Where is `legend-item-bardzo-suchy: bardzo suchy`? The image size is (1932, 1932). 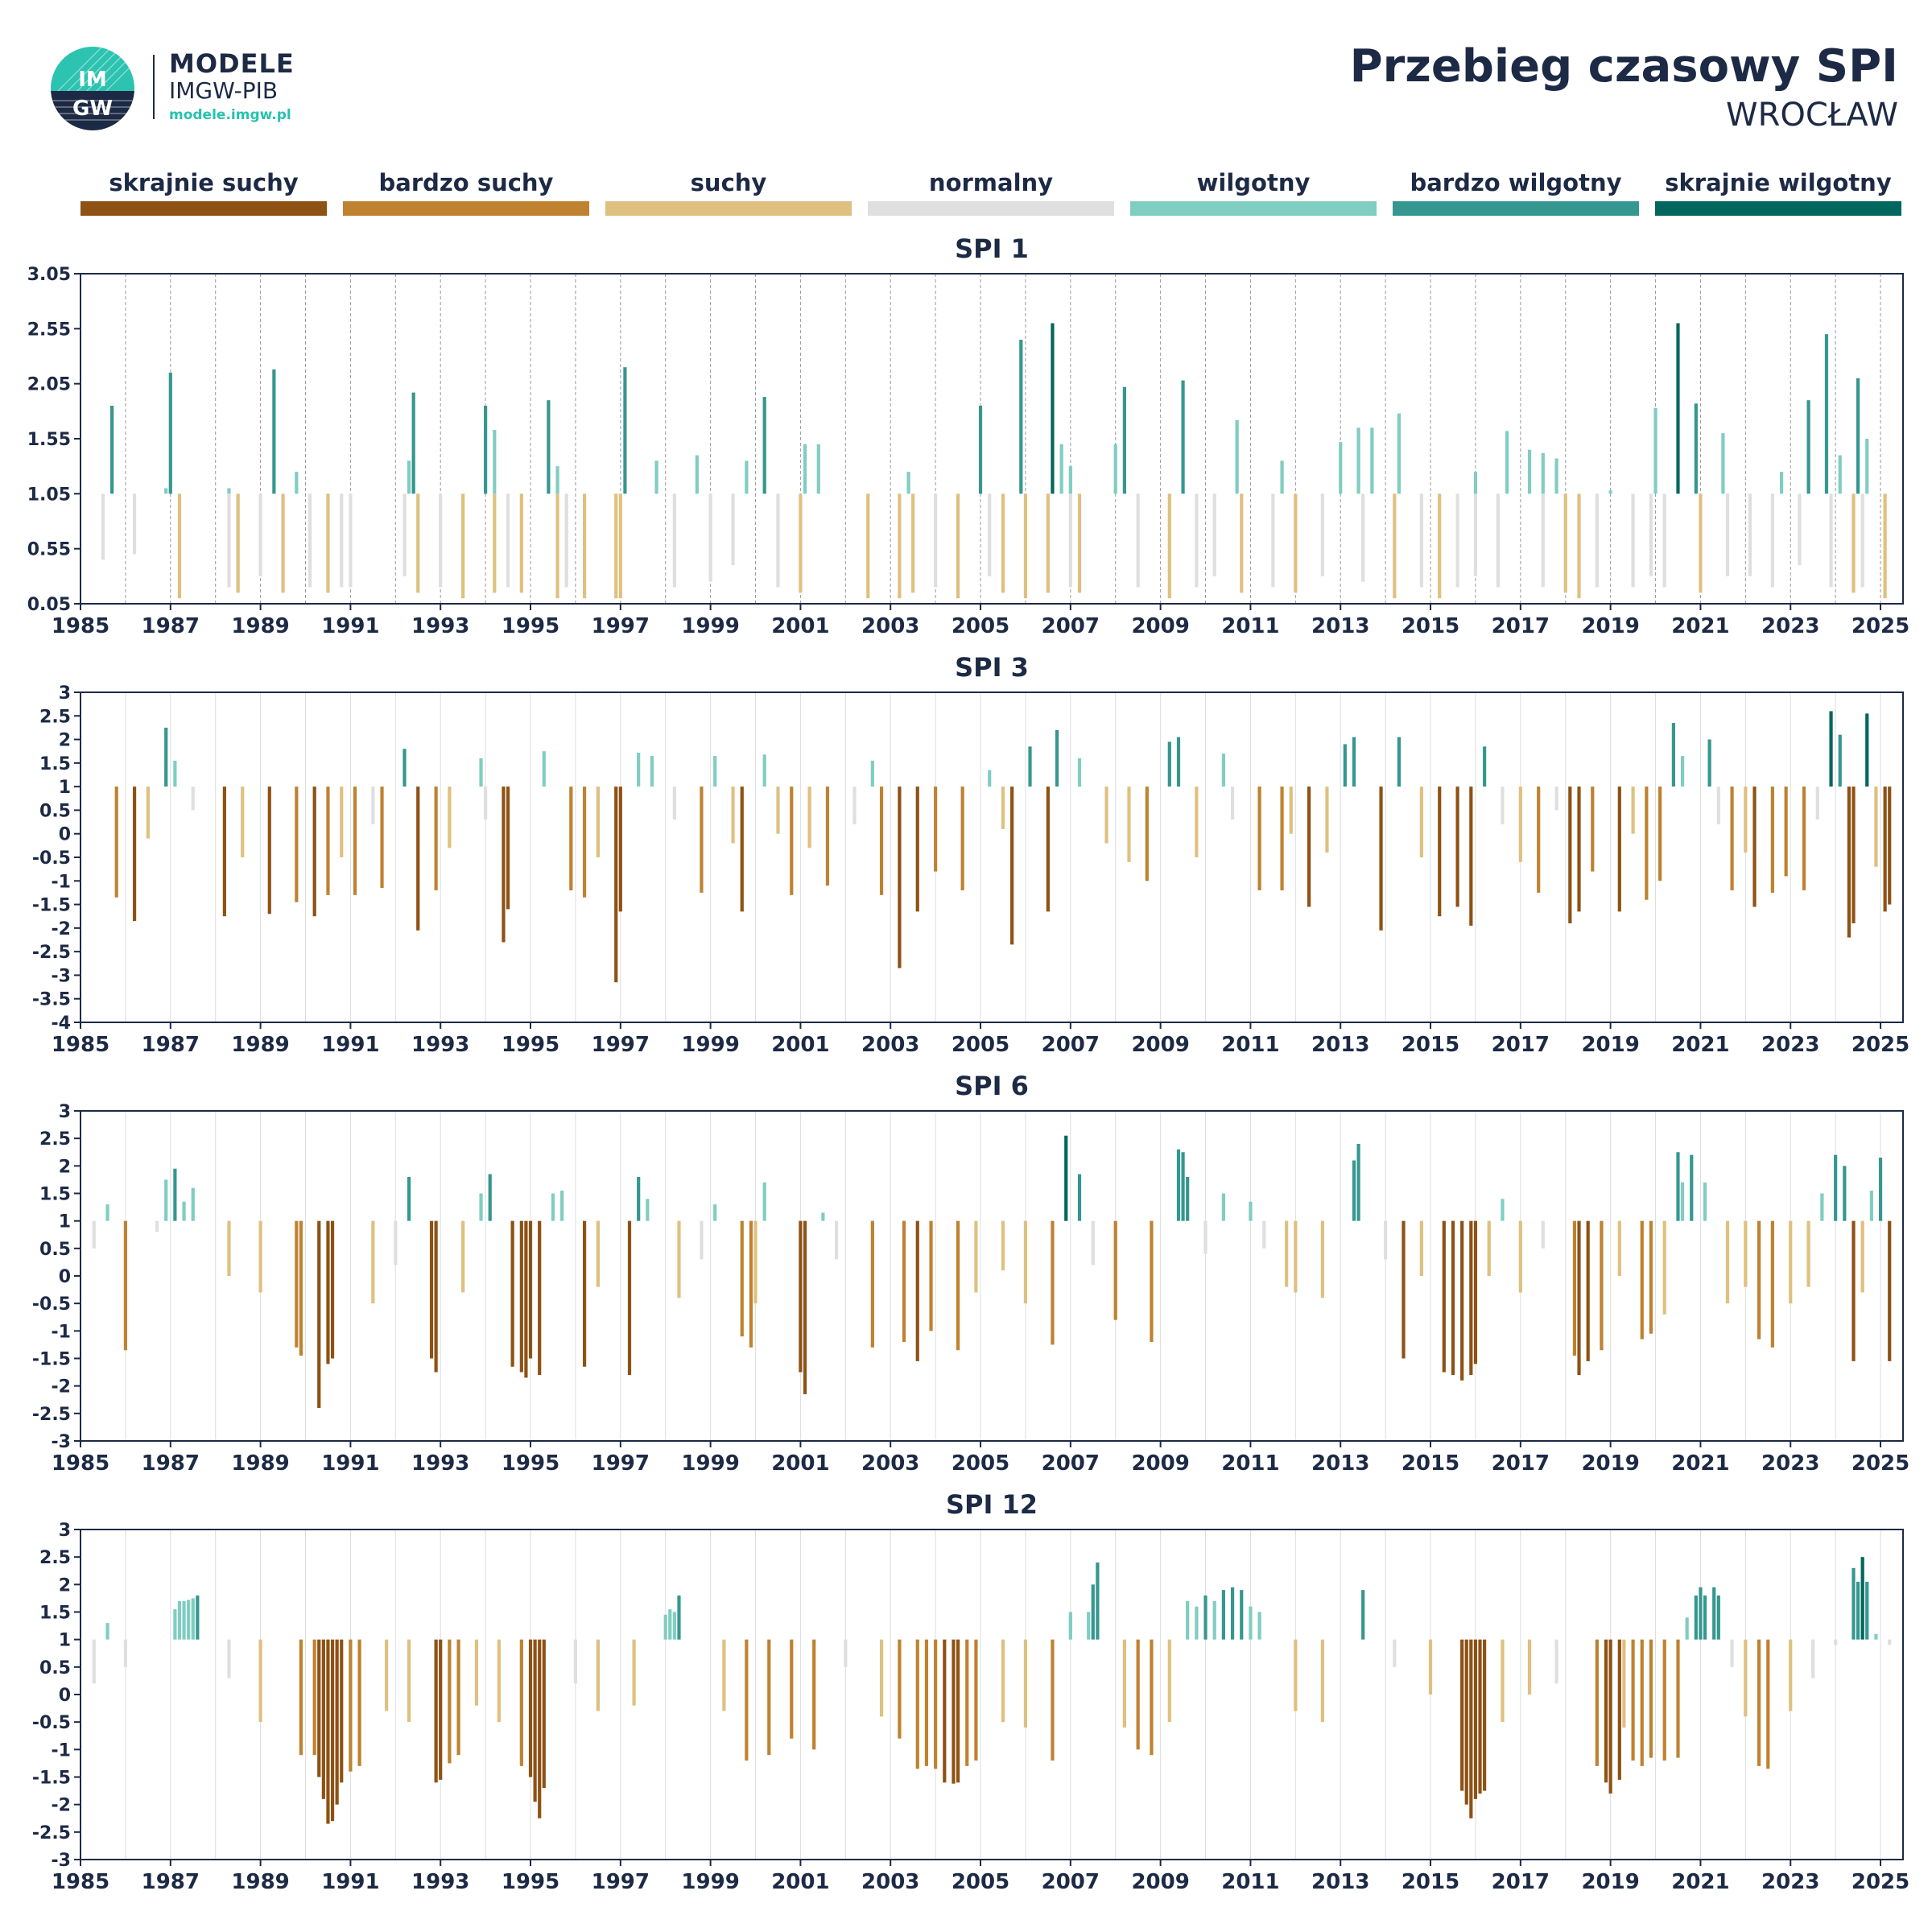 legend-item-bardzo-suchy: bardzo suchy is located at coordinates (466, 192).